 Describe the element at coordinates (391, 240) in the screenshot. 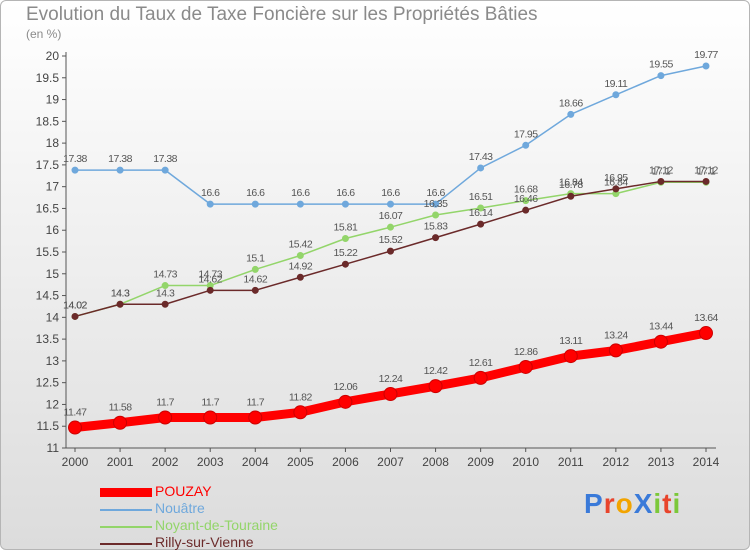

I see `data-label-Rilly-sur-Vienne: 15.52` at that location.